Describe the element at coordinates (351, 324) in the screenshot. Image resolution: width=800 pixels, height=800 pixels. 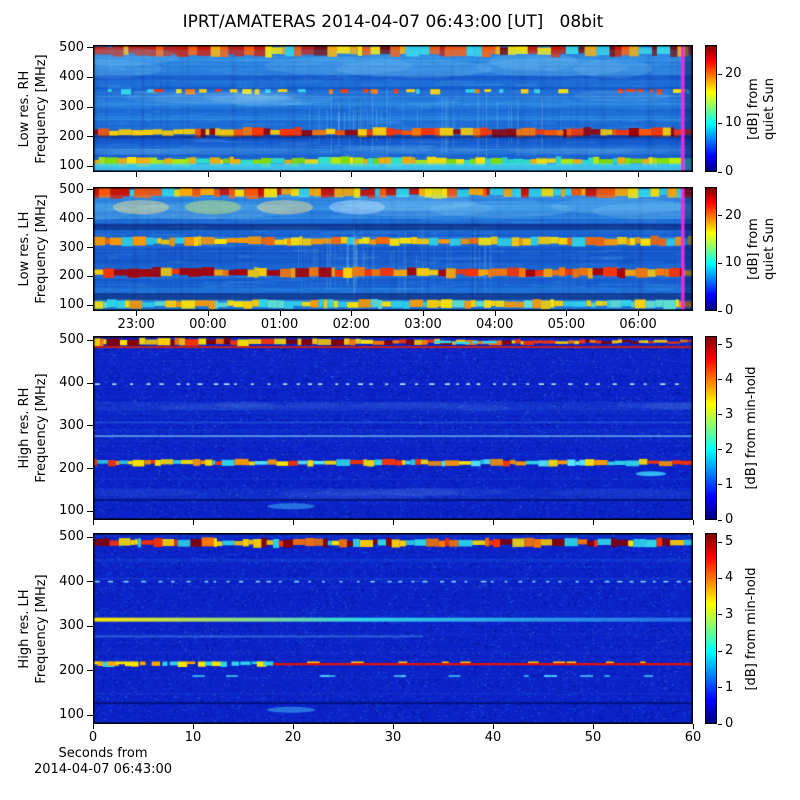
I see `x-tick-label: 02:00` at that location.